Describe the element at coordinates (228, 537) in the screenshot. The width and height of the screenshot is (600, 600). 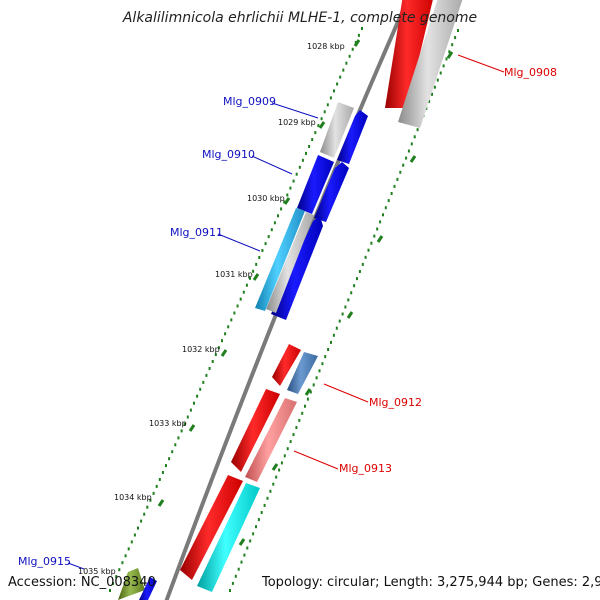
I see `gene-arrow-cyan-lower` at that location.